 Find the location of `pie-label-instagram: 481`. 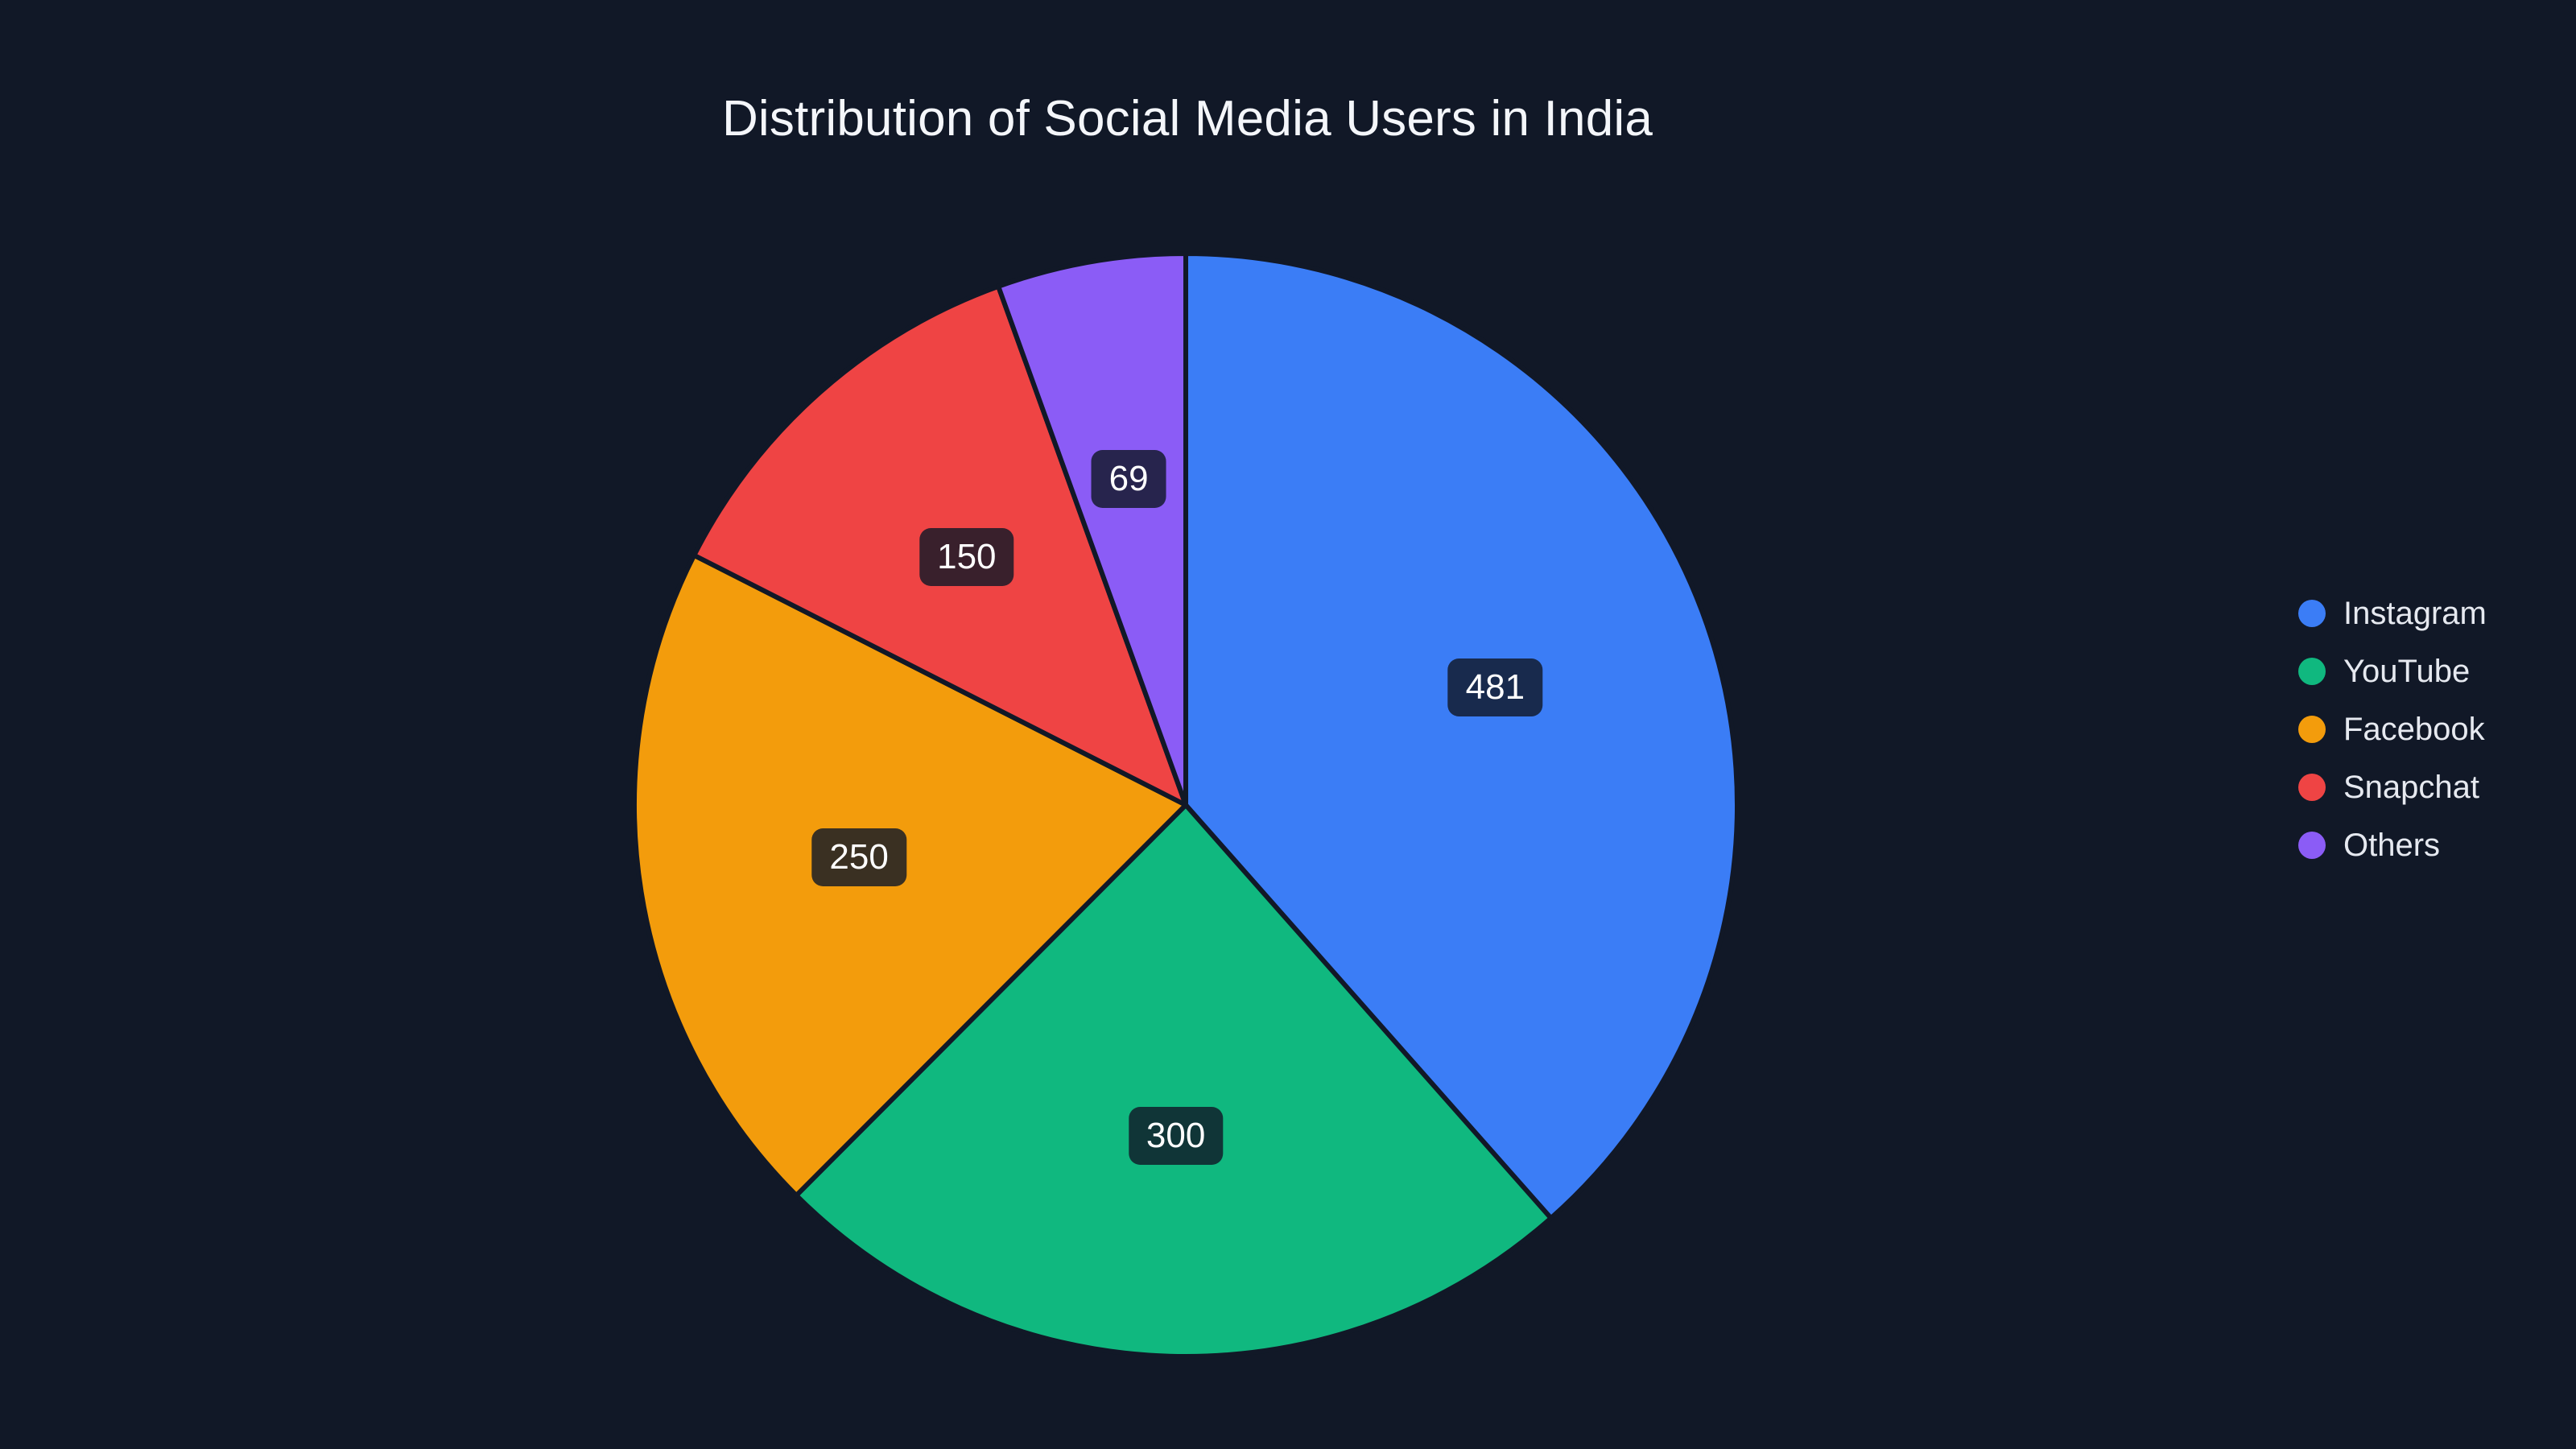

pie-label-instagram: 481 is located at coordinates (1495, 687).